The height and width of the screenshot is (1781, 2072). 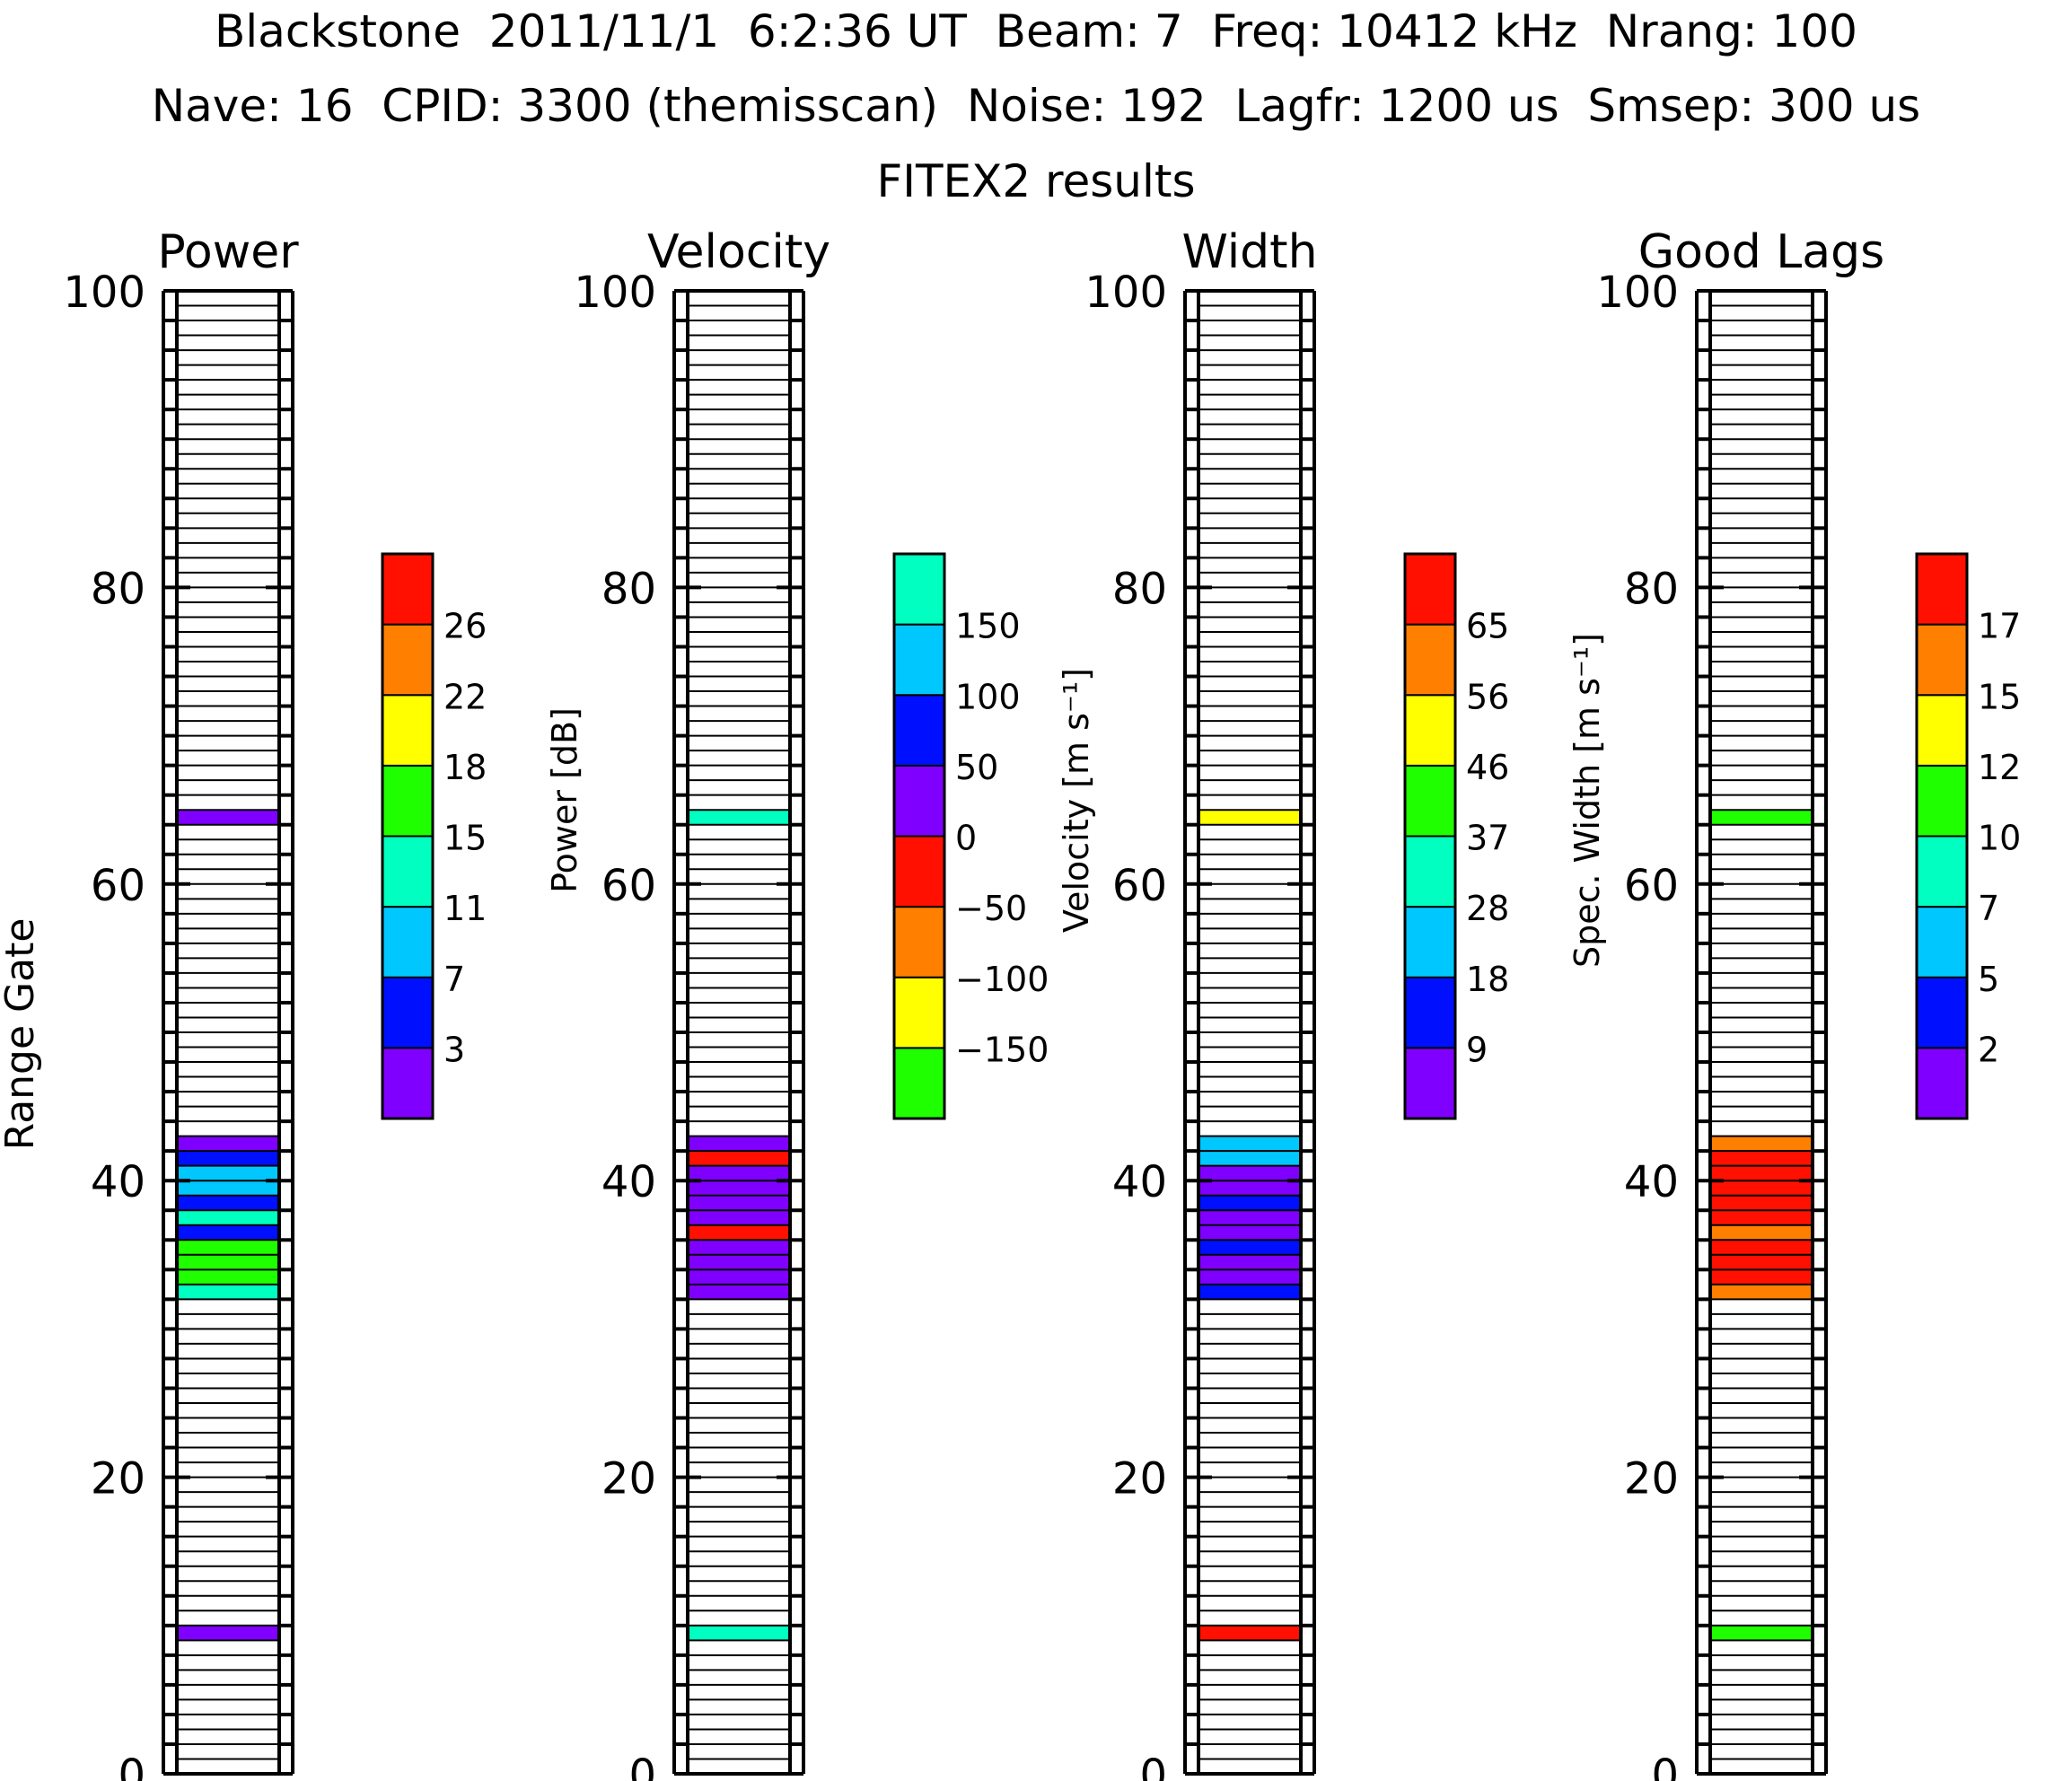 What do you see at coordinates (465, 908) in the screenshot?
I see `colorbar-tick-label: 11` at bounding box center [465, 908].